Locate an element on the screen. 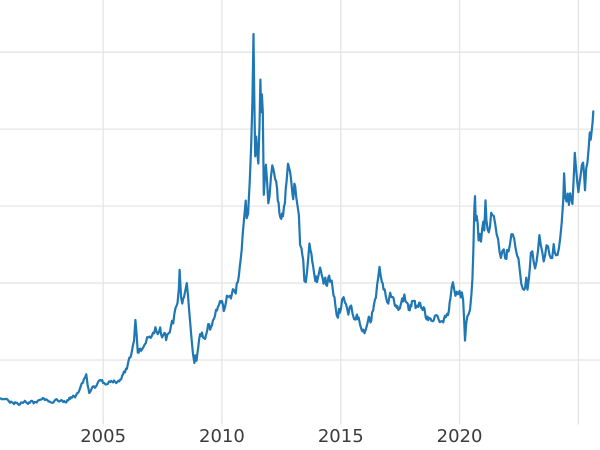  x-axis-labels: 2005 2010 2015 2020 is located at coordinates (281, 436).